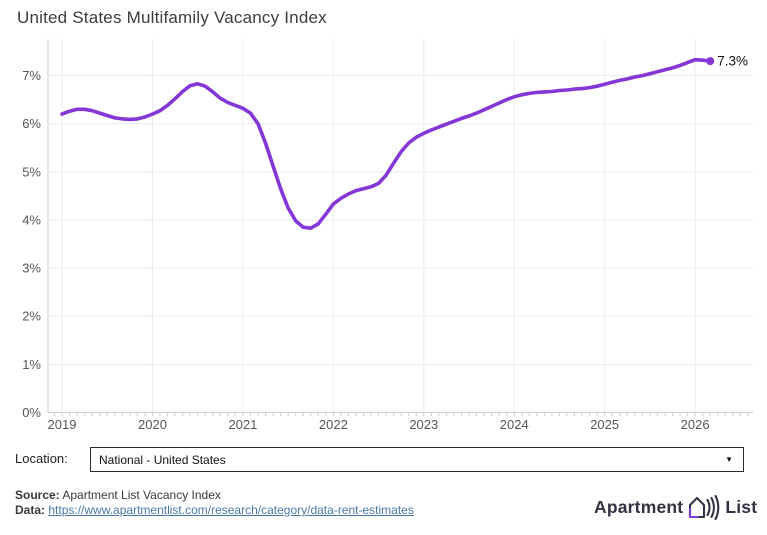  I want to click on source-line: Source: Apartment List Vacancy Index, so click(118, 495).